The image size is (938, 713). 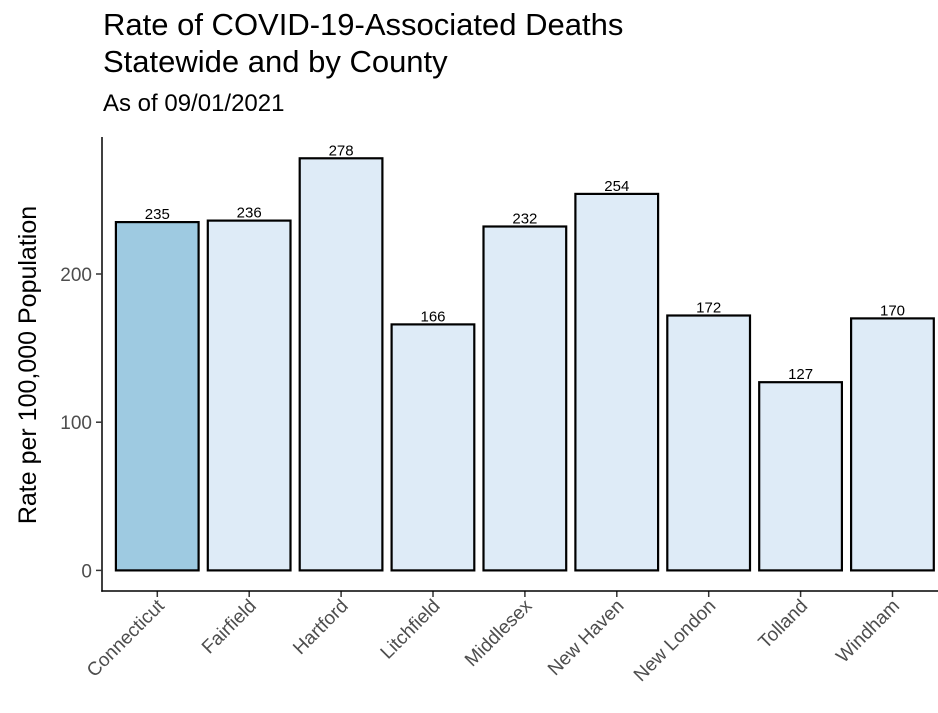 What do you see at coordinates (249, 395) in the screenshot?
I see `bar-fairfield` at bounding box center [249, 395].